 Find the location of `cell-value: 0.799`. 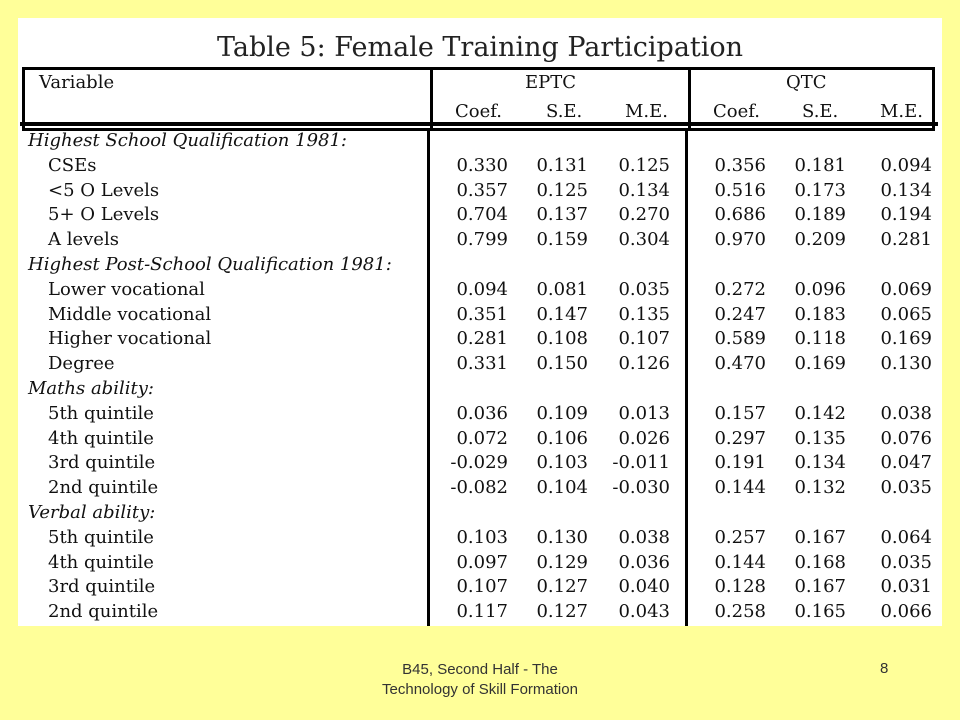

cell-value: 0.799 is located at coordinates (482, 240).